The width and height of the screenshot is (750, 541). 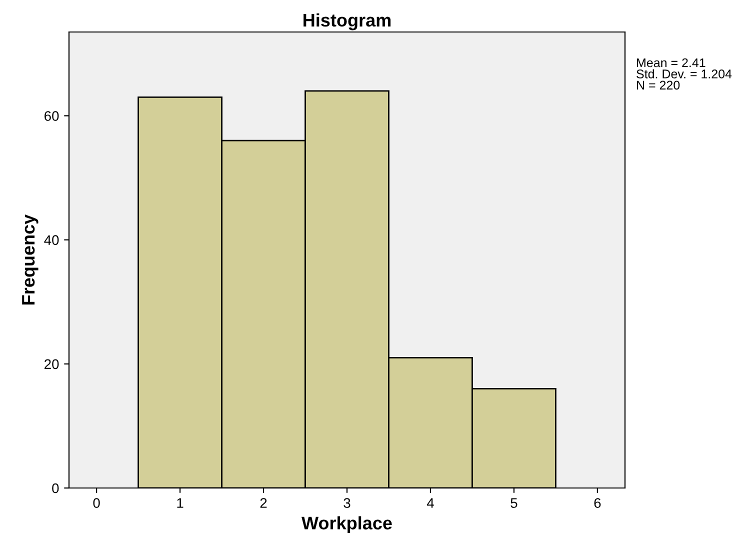 I want to click on x-tick-label: 4, so click(x=430, y=503).